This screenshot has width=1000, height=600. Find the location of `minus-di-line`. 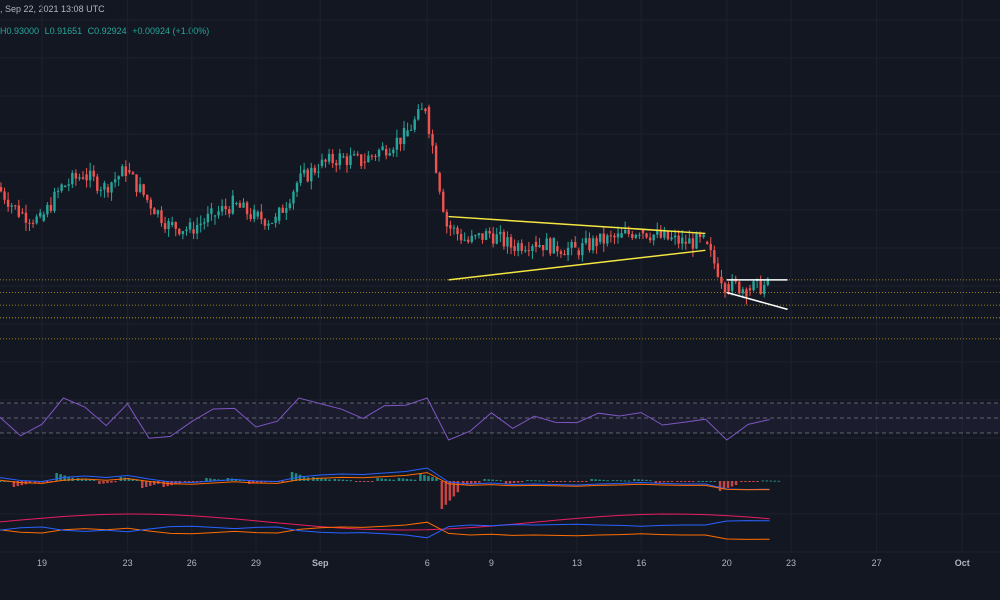

minus-di-line is located at coordinates (385, 529).